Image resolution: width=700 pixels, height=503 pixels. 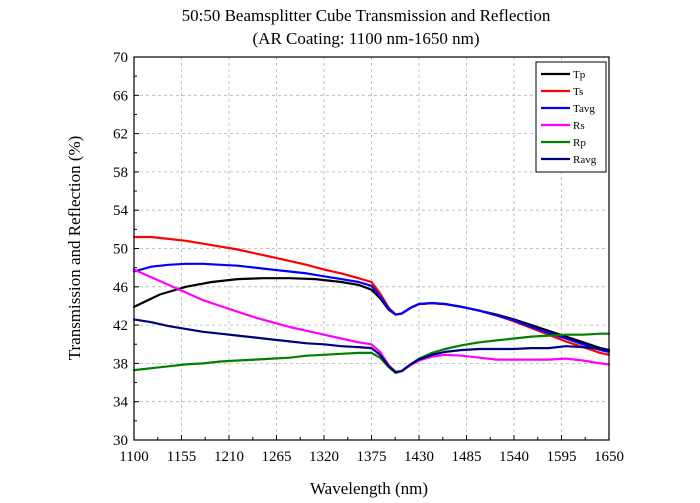 I want to click on y-tick-label: 70, so click(x=120, y=58).